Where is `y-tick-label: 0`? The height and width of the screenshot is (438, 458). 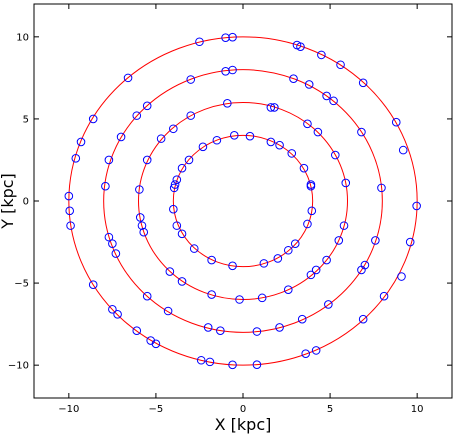 y-tick-label: 0 is located at coordinates (26, 202).